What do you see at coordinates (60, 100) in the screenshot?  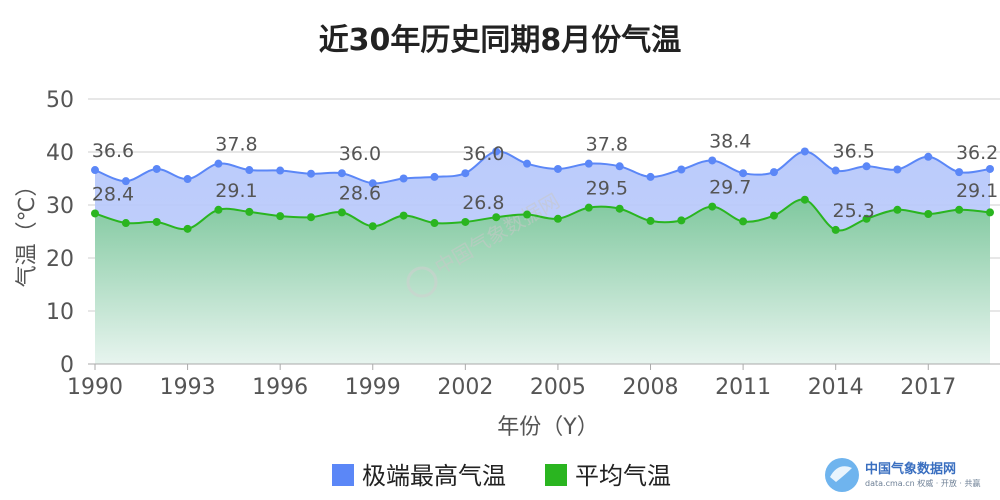 I see `y-tick-label: 50` at bounding box center [60, 100].